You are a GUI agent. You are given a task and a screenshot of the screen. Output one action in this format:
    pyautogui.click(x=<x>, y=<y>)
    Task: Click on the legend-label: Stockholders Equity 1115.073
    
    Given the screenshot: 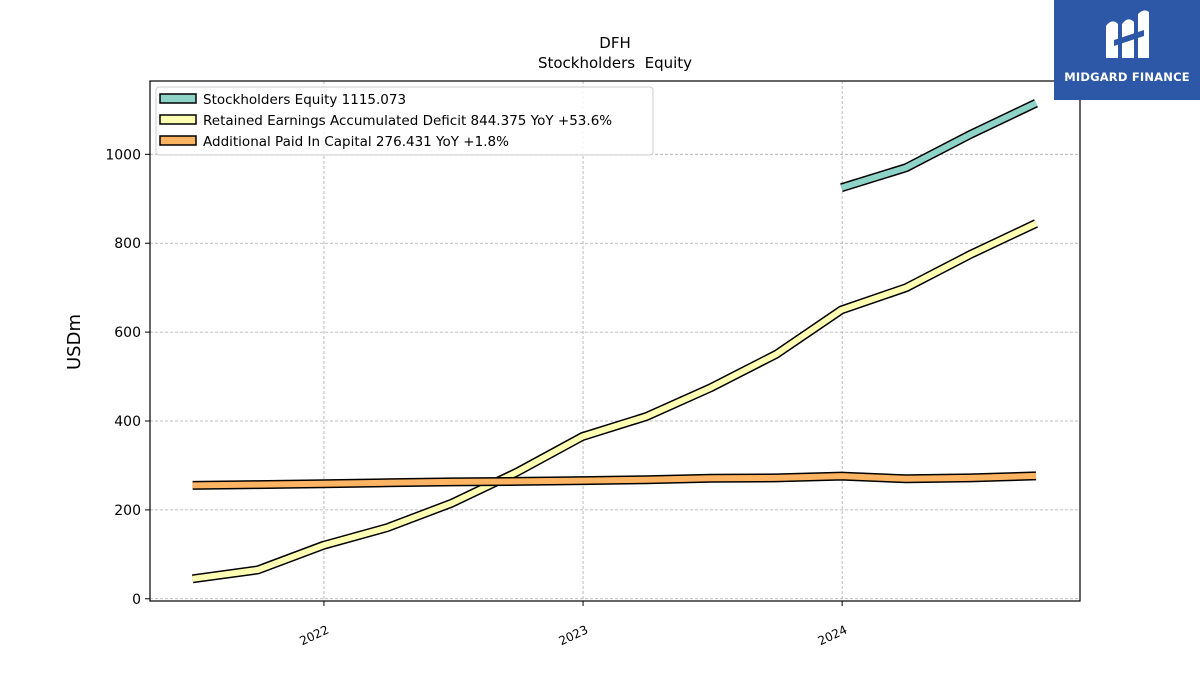 What is the action you would take?
    pyautogui.click(x=304, y=100)
    